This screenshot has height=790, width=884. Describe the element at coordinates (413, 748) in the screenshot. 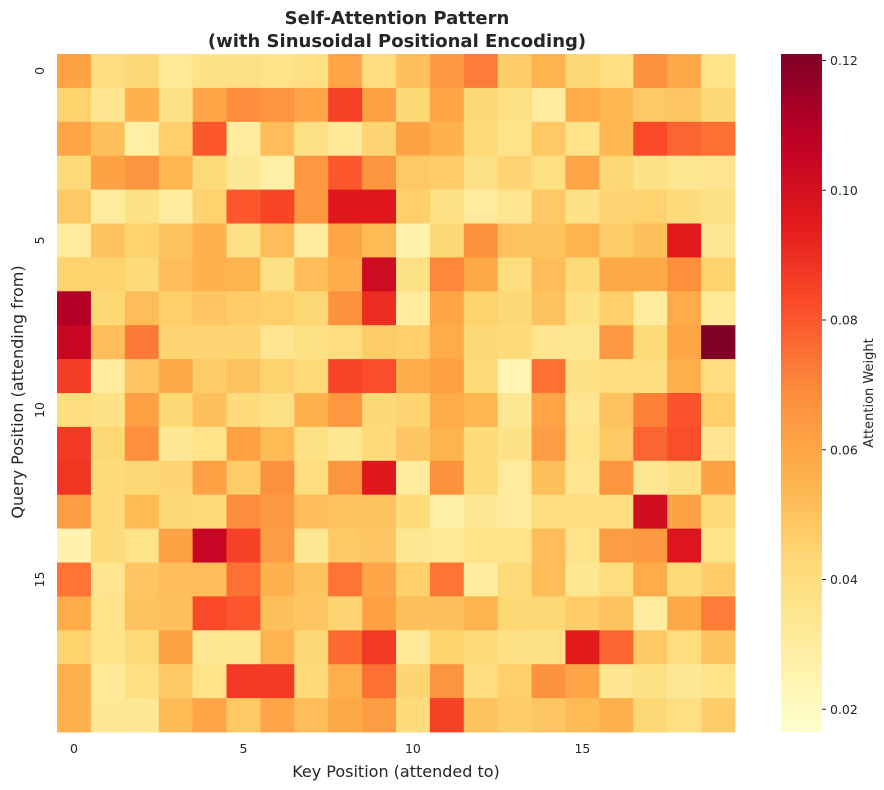

I see `x-tick-label-2: 10` at that location.